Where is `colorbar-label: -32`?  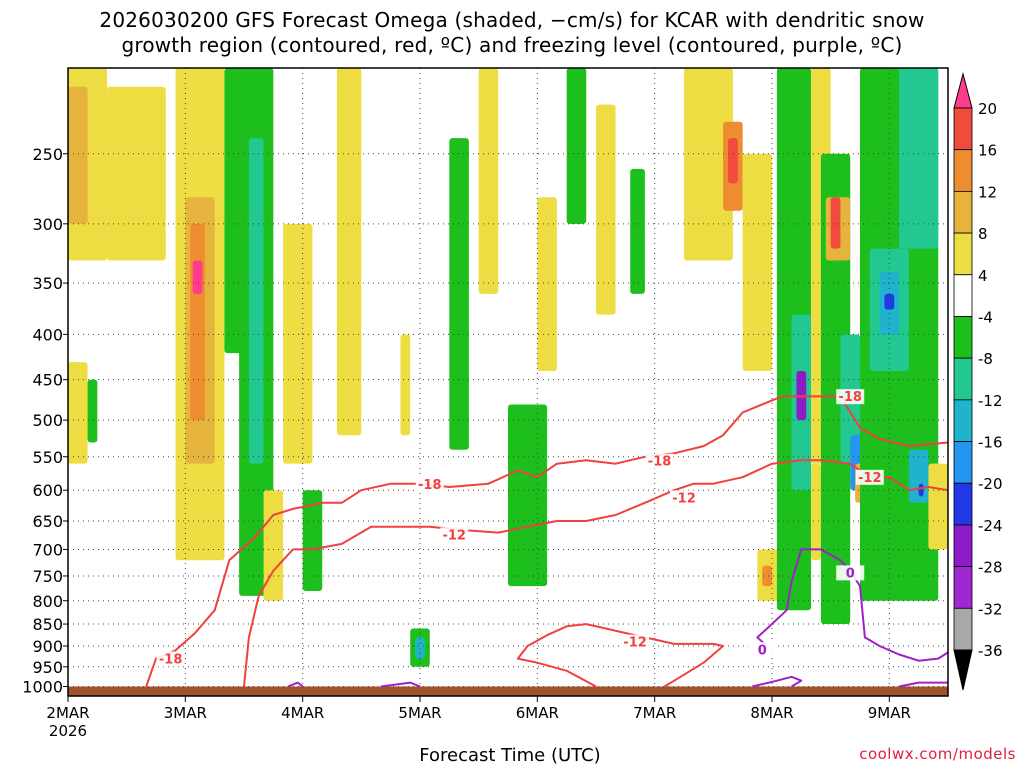
colorbar-label: -32 is located at coordinates (990, 609).